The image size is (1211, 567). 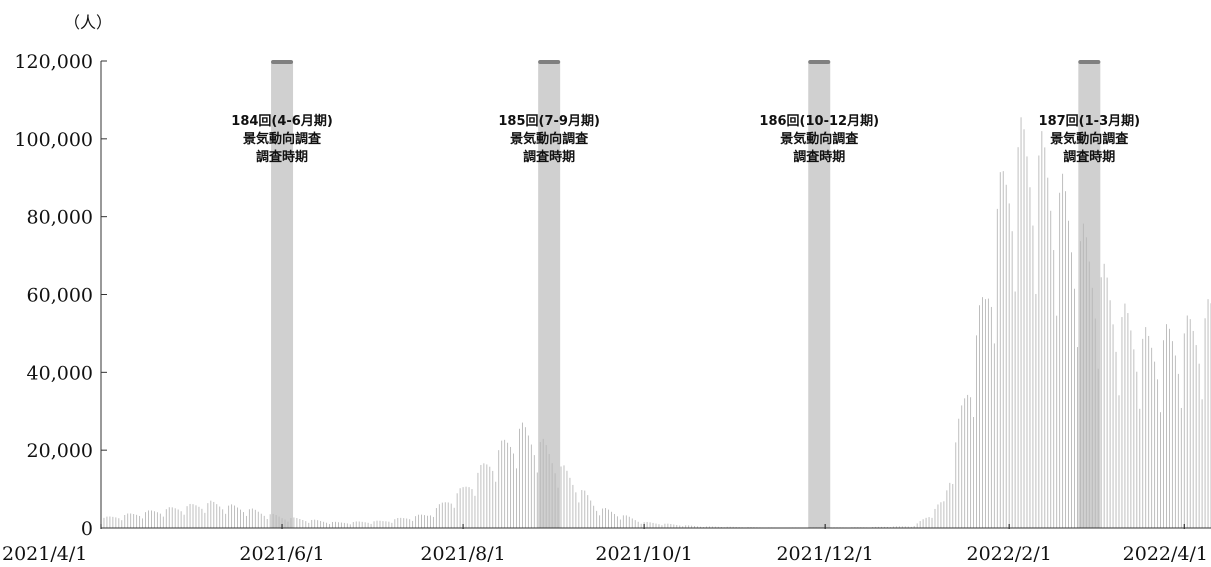 What do you see at coordinates (1089, 139) in the screenshot?
I see `survey-annotation-4-line-2: 景気動向調査` at bounding box center [1089, 139].